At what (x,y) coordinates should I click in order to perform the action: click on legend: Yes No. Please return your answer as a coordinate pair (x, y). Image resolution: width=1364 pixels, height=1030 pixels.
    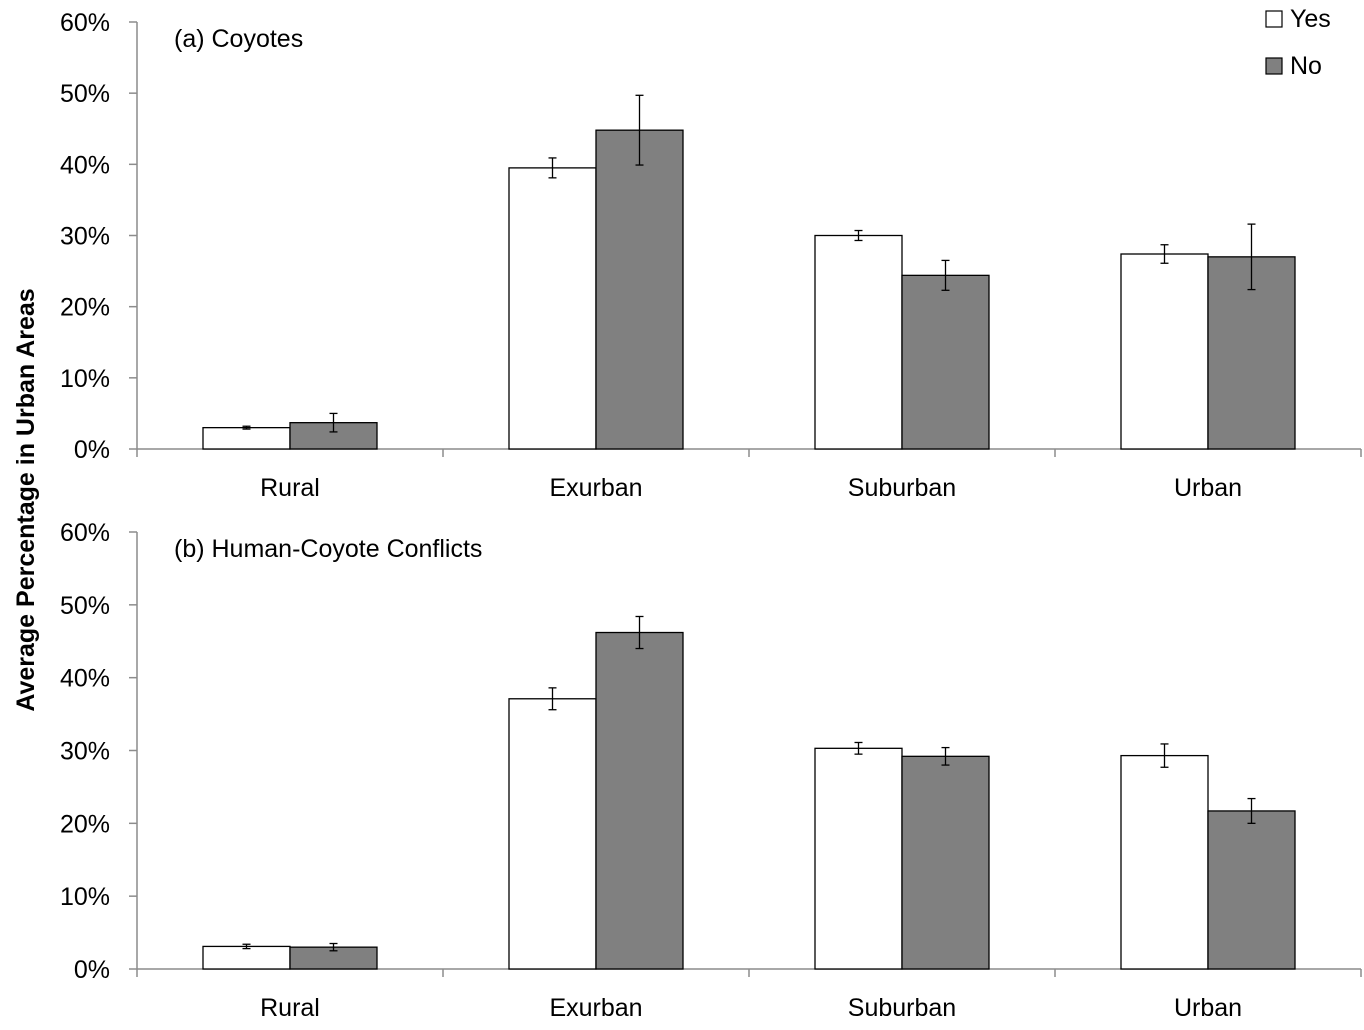
    Looking at the image, I should click on (1298, 42).